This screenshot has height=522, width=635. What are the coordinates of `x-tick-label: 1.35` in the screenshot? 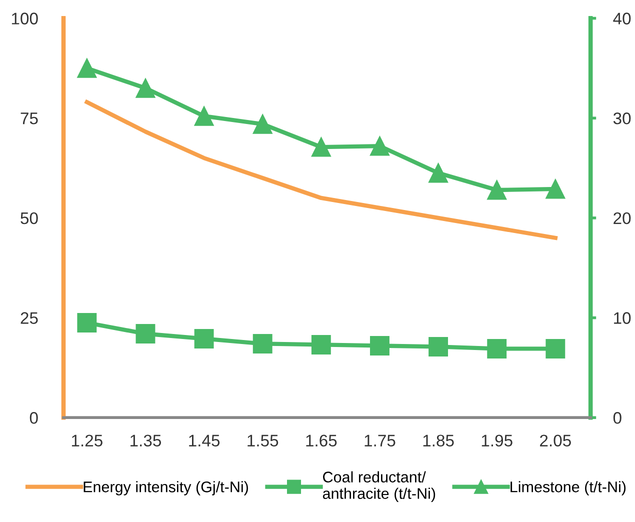 It's located at (146, 440).